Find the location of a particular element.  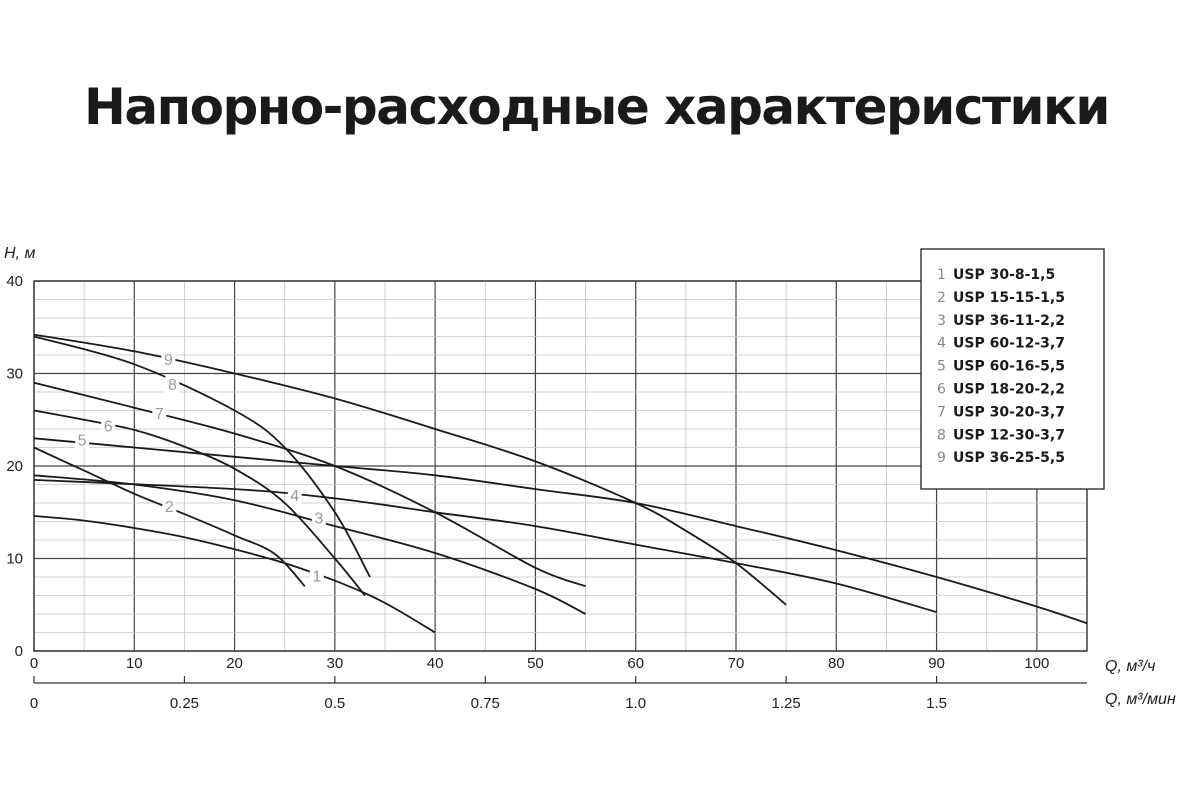

curve-label-6: 6 is located at coordinates (108, 427).